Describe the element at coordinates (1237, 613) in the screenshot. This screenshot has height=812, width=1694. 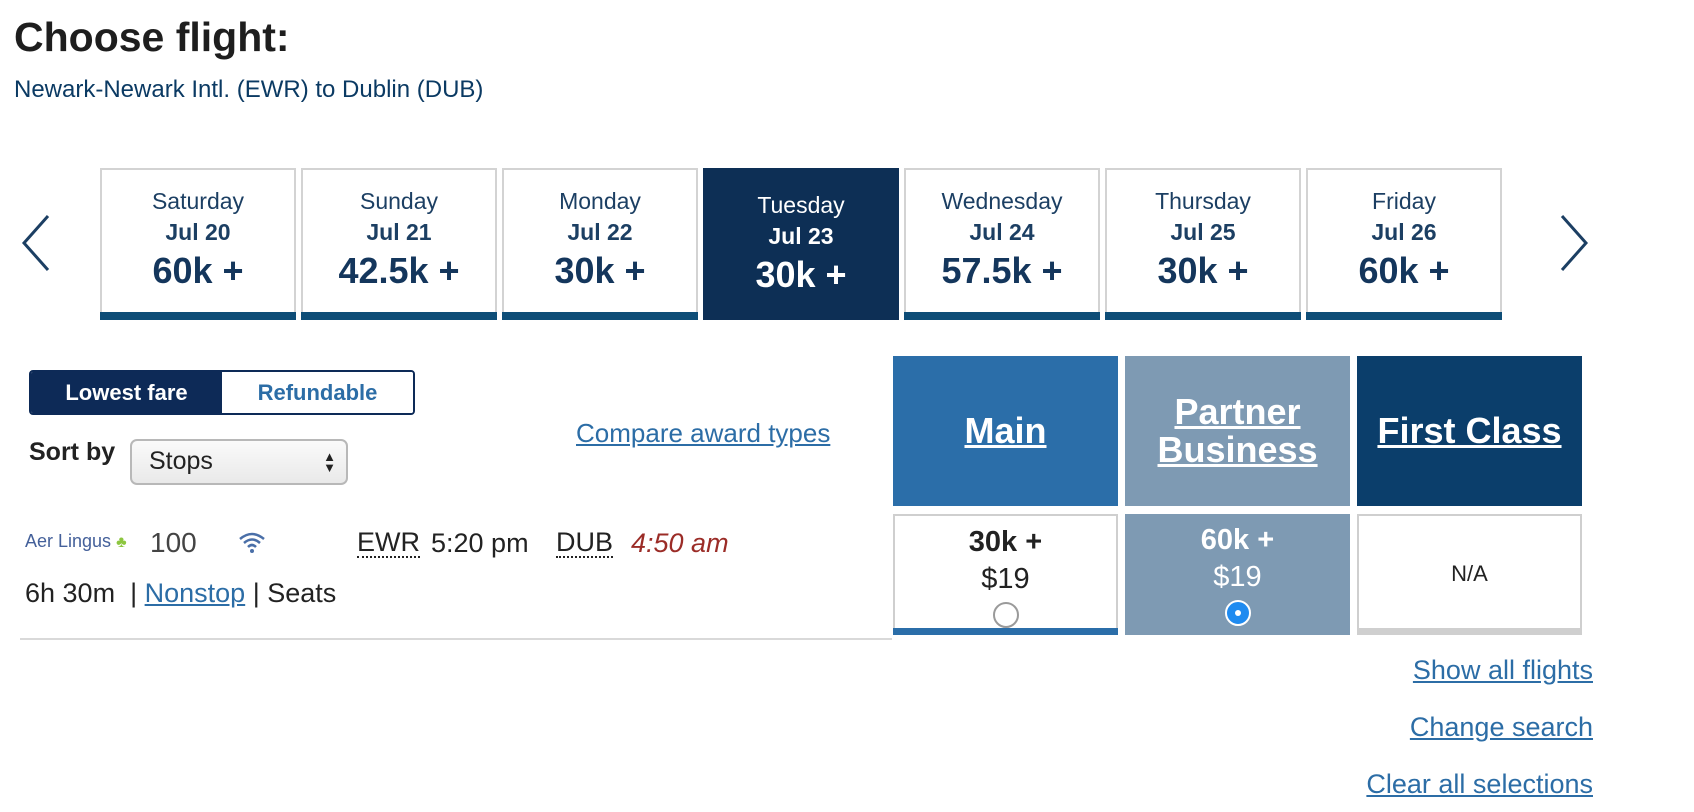
I see `fare-radio-partner-business` at that location.